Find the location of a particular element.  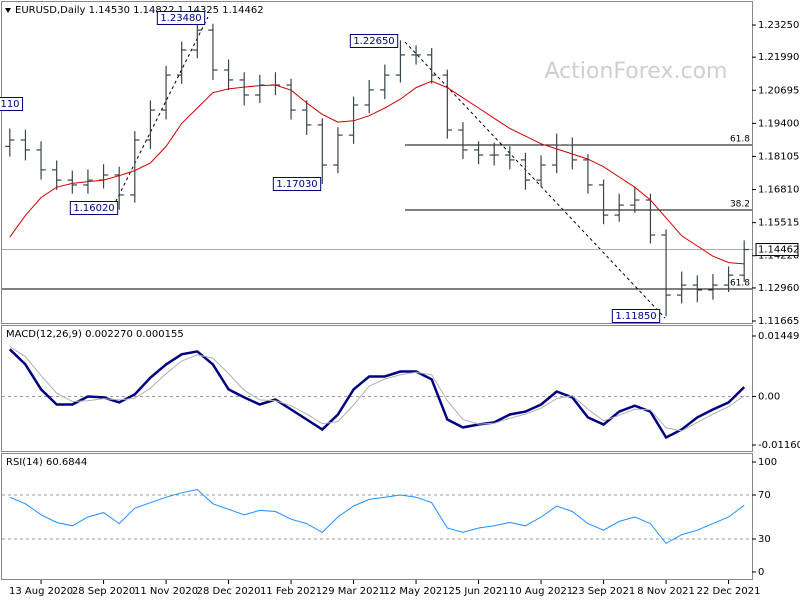

x-tick-label: 10 Aug 2021 is located at coordinates (541, 591).